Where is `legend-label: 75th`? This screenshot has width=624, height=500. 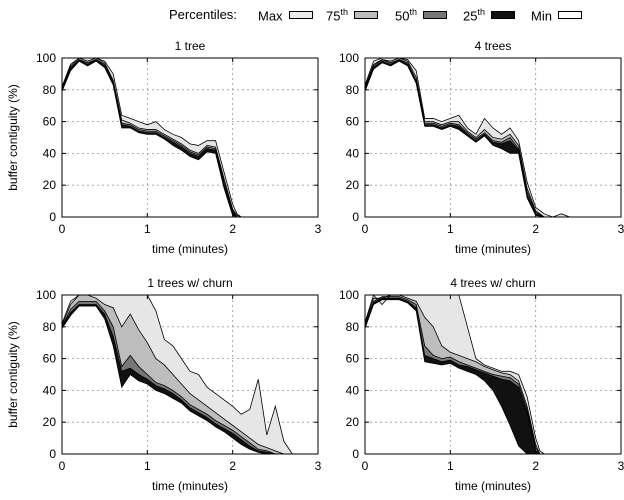
legend-label: 75th is located at coordinates (337, 15).